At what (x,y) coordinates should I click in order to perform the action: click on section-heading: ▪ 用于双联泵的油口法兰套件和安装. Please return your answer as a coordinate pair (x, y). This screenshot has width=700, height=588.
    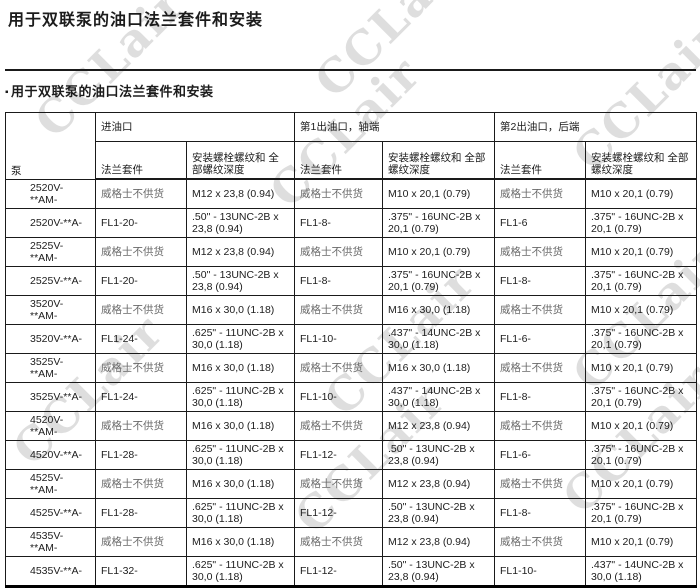
    Looking at the image, I should click on (109, 90).